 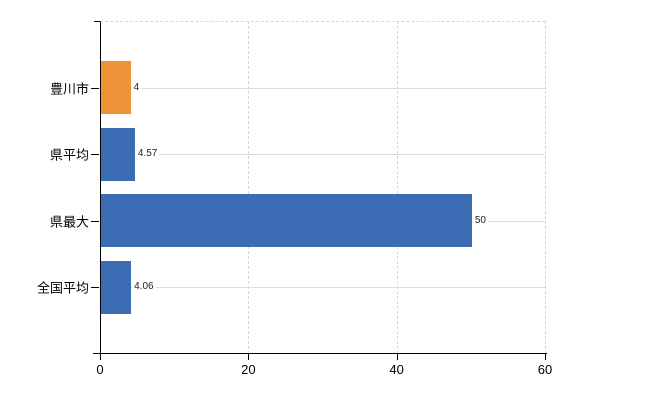 What do you see at coordinates (480, 220) in the screenshot?
I see `value-label: 50` at bounding box center [480, 220].